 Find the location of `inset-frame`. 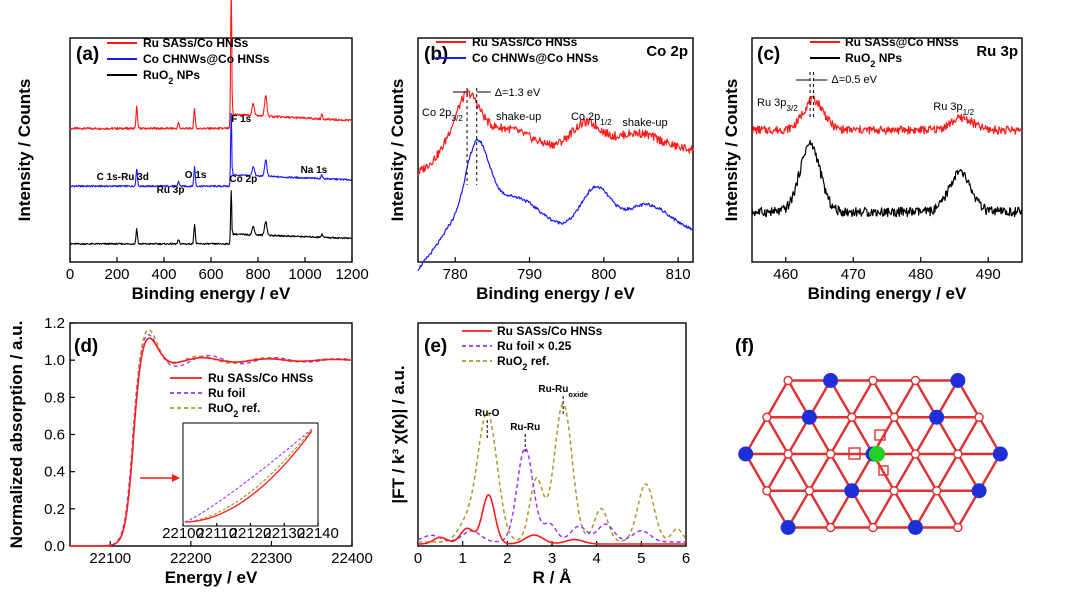

inset-frame is located at coordinates (250, 474).